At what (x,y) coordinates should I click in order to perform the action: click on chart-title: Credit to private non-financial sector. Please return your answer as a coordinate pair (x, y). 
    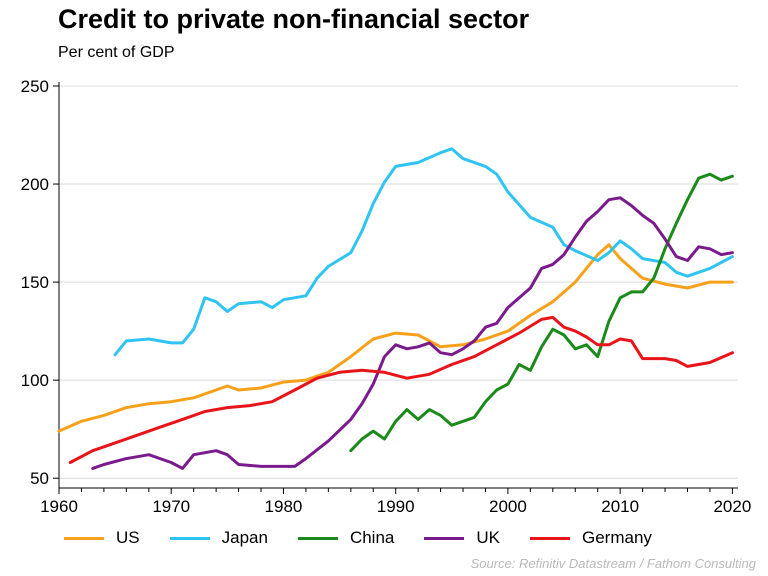
    Looking at the image, I should click on (294, 19).